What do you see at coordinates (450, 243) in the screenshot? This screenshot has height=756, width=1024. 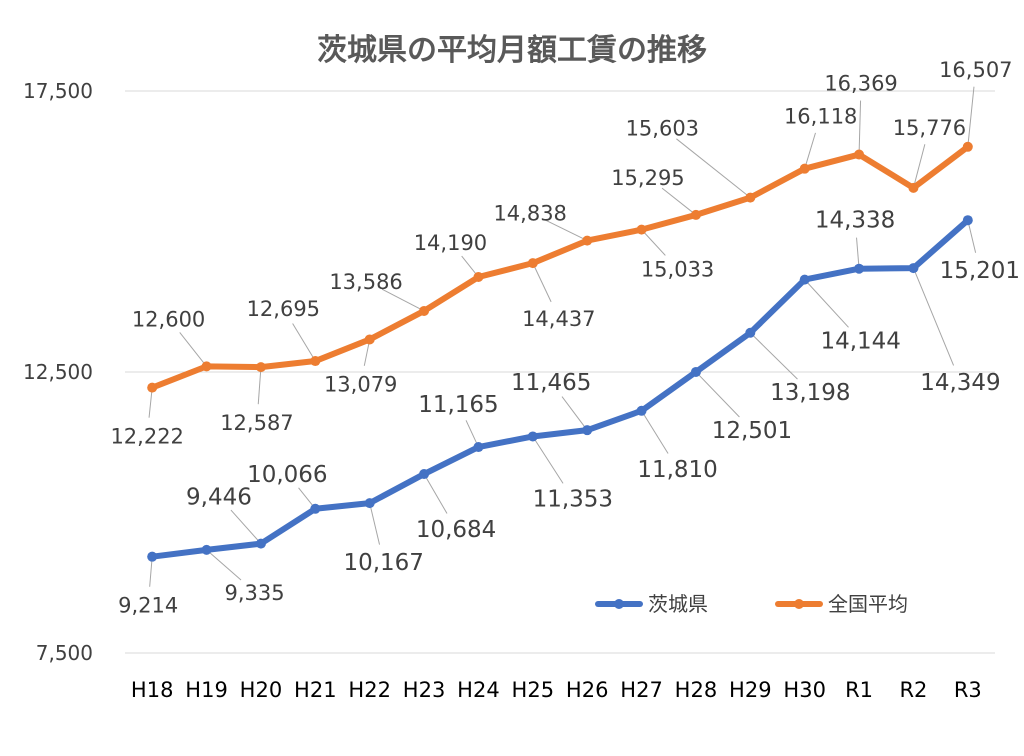 I see `data-label: 14,190` at bounding box center [450, 243].